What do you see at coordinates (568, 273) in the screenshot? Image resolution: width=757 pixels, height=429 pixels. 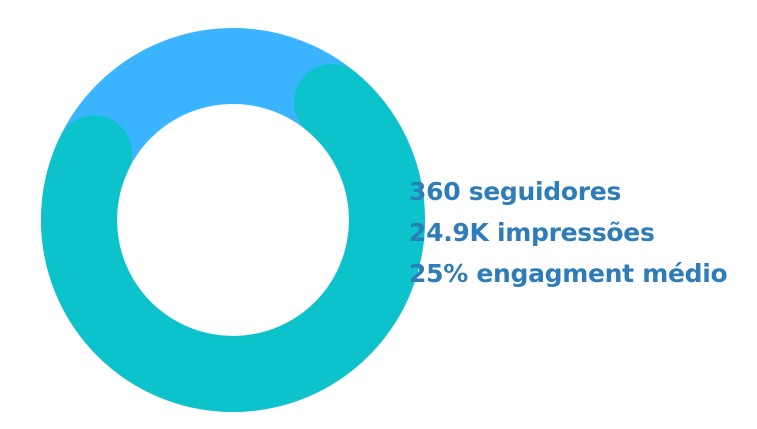 I see `stat-engagement: 25% engagment médio` at bounding box center [568, 273].